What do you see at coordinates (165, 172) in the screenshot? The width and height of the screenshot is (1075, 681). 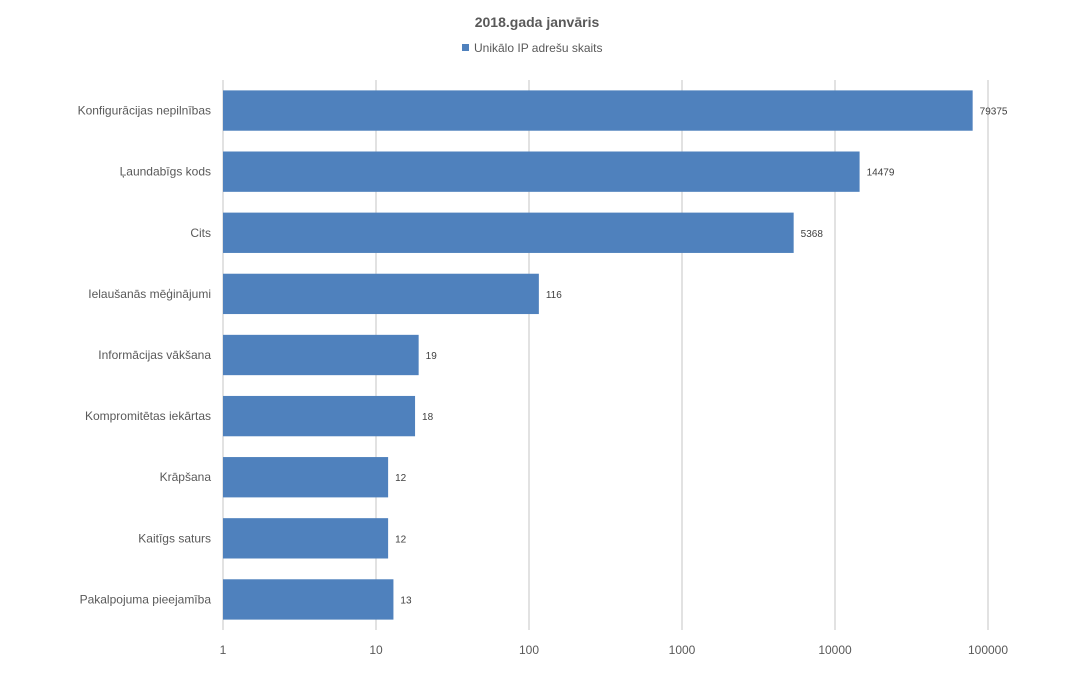 I see `category-label-1: Ļaundabīgs kods` at bounding box center [165, 172].